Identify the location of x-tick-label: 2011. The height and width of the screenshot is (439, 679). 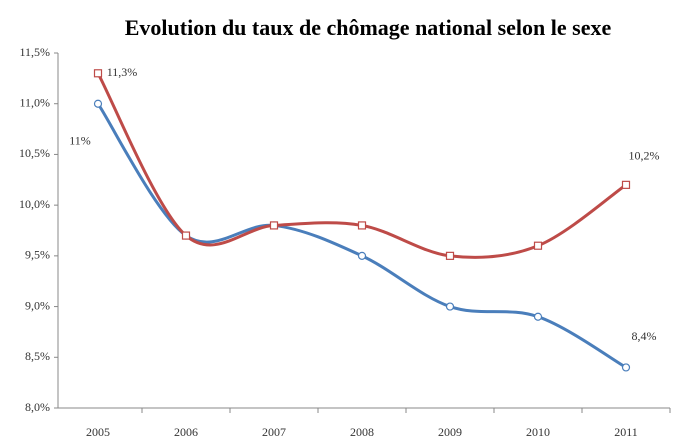
(626, 432).